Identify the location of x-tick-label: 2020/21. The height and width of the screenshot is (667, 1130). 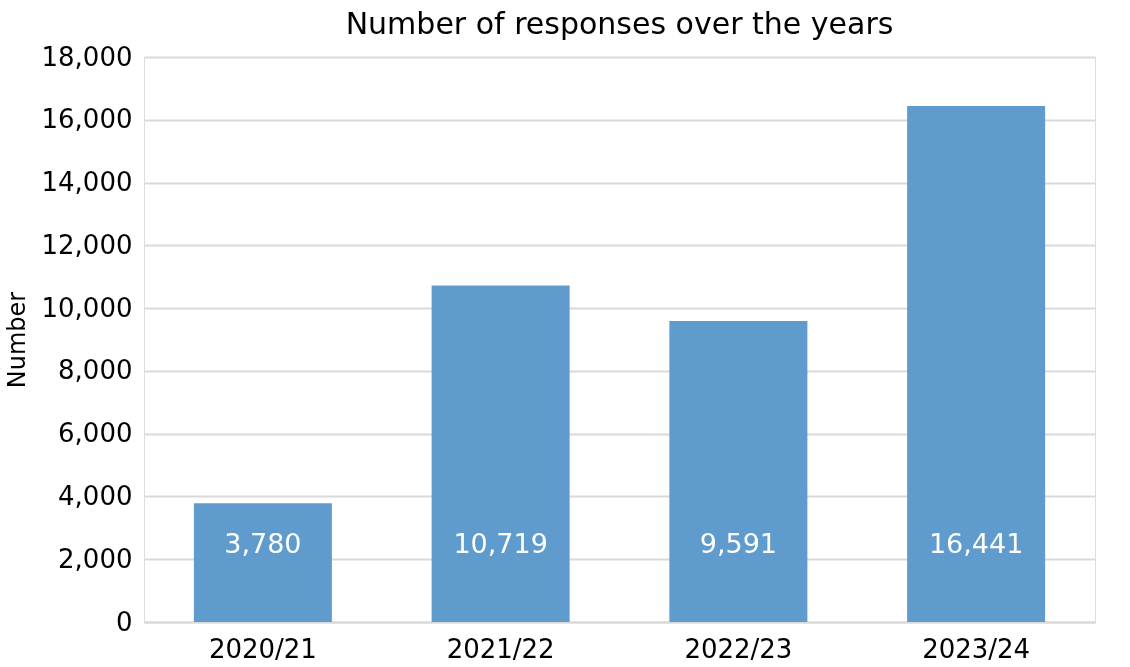
(262, 648).